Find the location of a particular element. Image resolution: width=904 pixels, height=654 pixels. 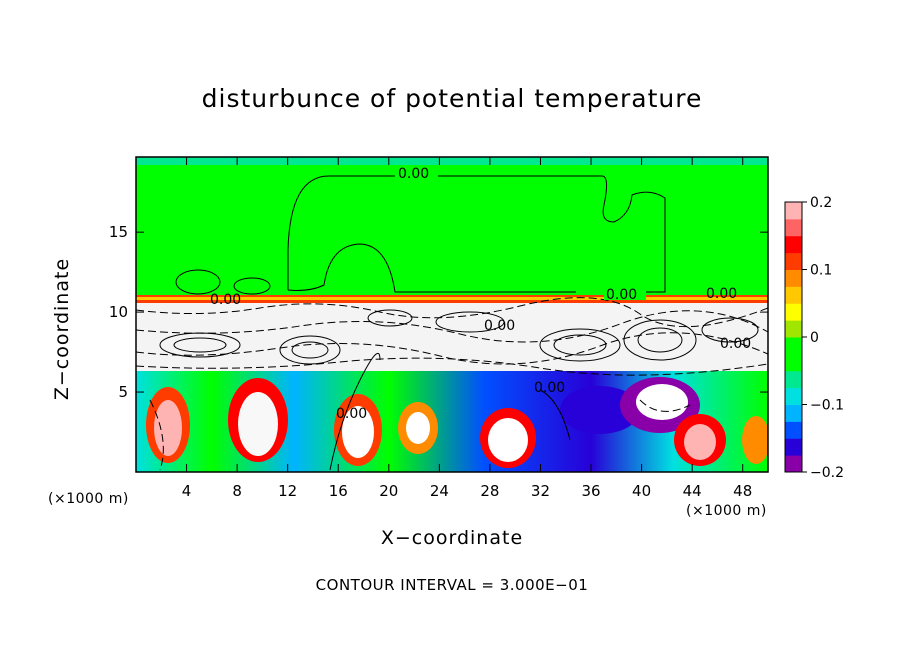

top-teal-band is located at coordinates (452, 161).